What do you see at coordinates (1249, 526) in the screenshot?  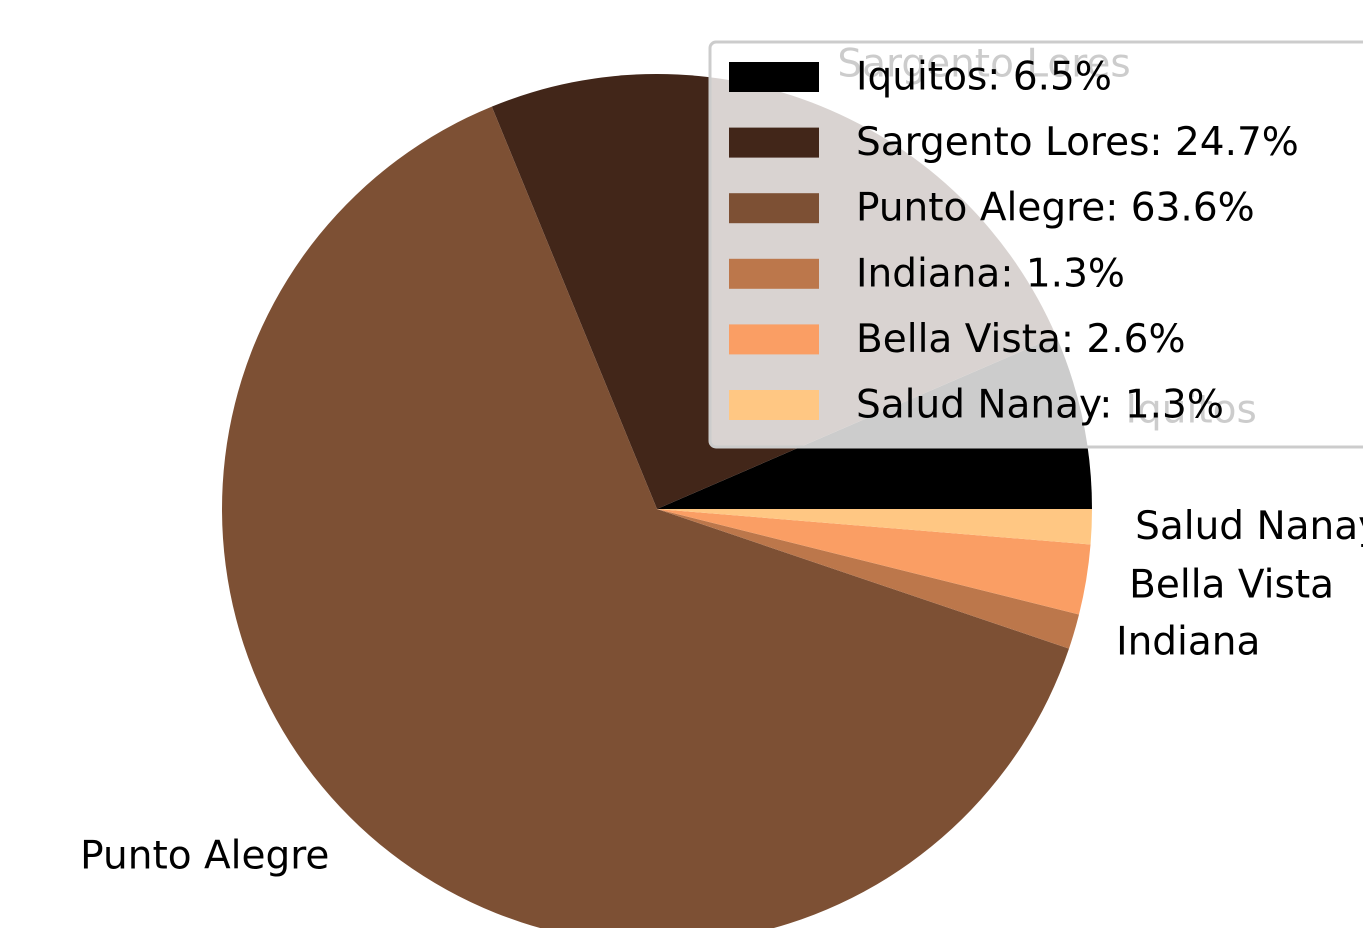 I see `slice-label: Salud Nanay` at bounding box center [1249, 526].